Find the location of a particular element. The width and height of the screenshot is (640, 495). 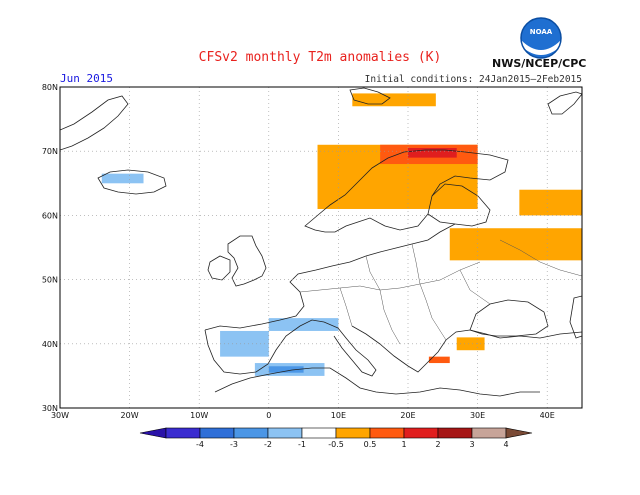

colorbar-label: -3 is located at coordinates (234, 444).